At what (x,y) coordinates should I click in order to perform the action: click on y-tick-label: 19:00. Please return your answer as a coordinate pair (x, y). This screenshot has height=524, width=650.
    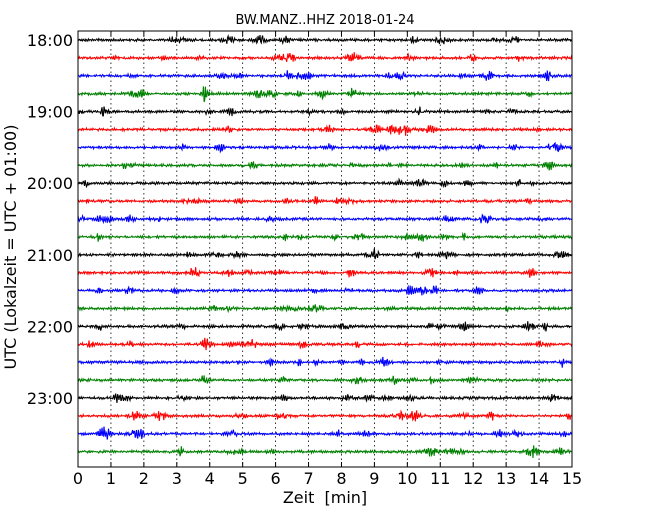
    Looking at the image, I should click on (50, 112).